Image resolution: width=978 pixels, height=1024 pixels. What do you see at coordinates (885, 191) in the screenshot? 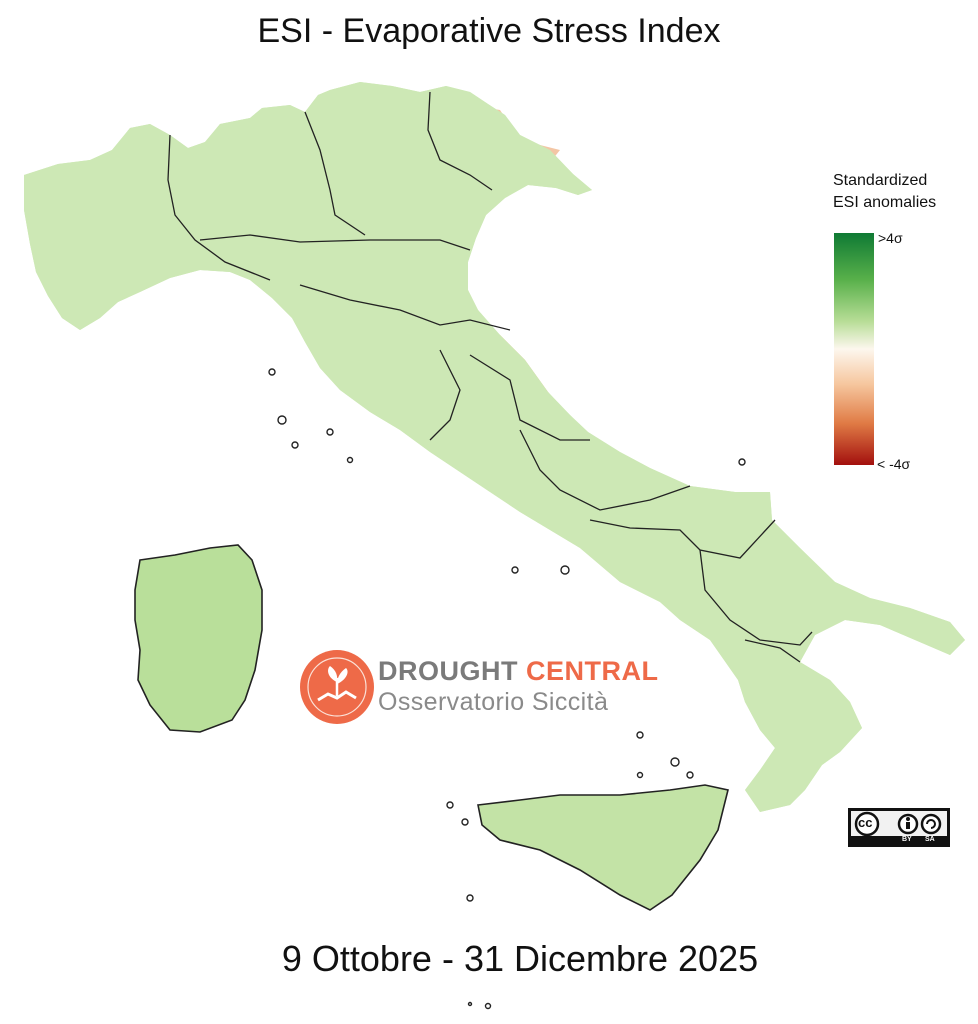
I see `legend-title: Standardized ESI anomalies` at bounding box center [885, 191].